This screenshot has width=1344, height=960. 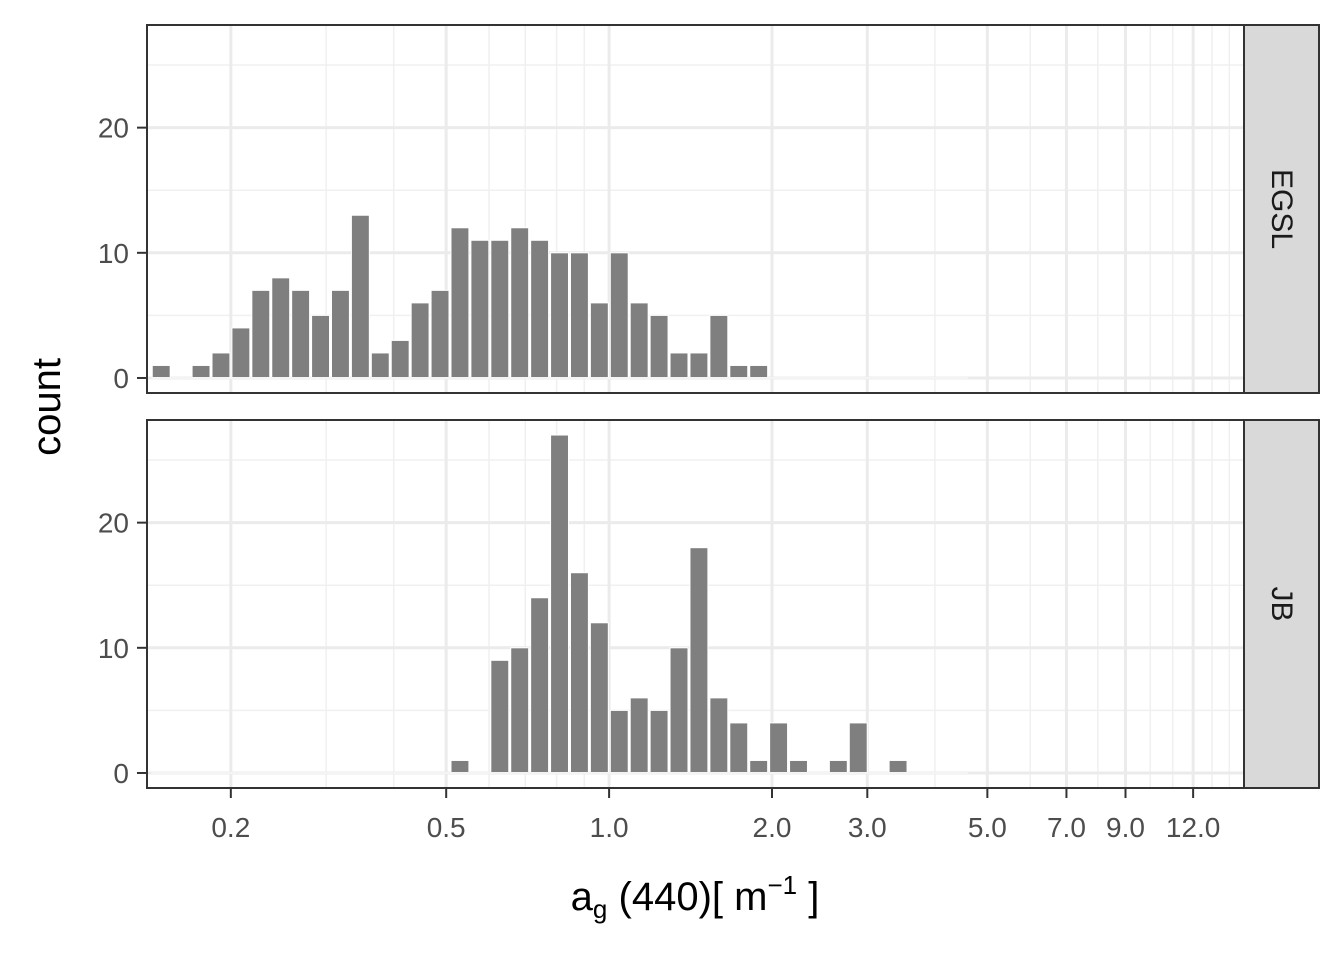 What do you see at coordinates (1125, 827) in the screenshot?
I see `x-tick-label: 9.0` at bounding box center [1125, 827].